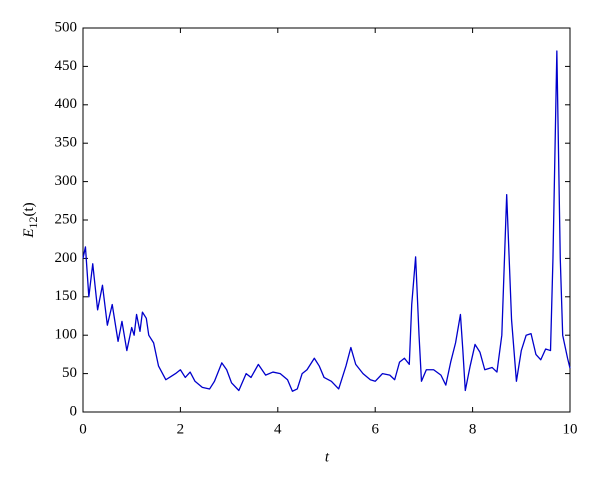 This screenshot has height=488, width=600. Describe the element at coordinates (473, 429) in the screenshot. I see `x-tick-label: 8` at that location.